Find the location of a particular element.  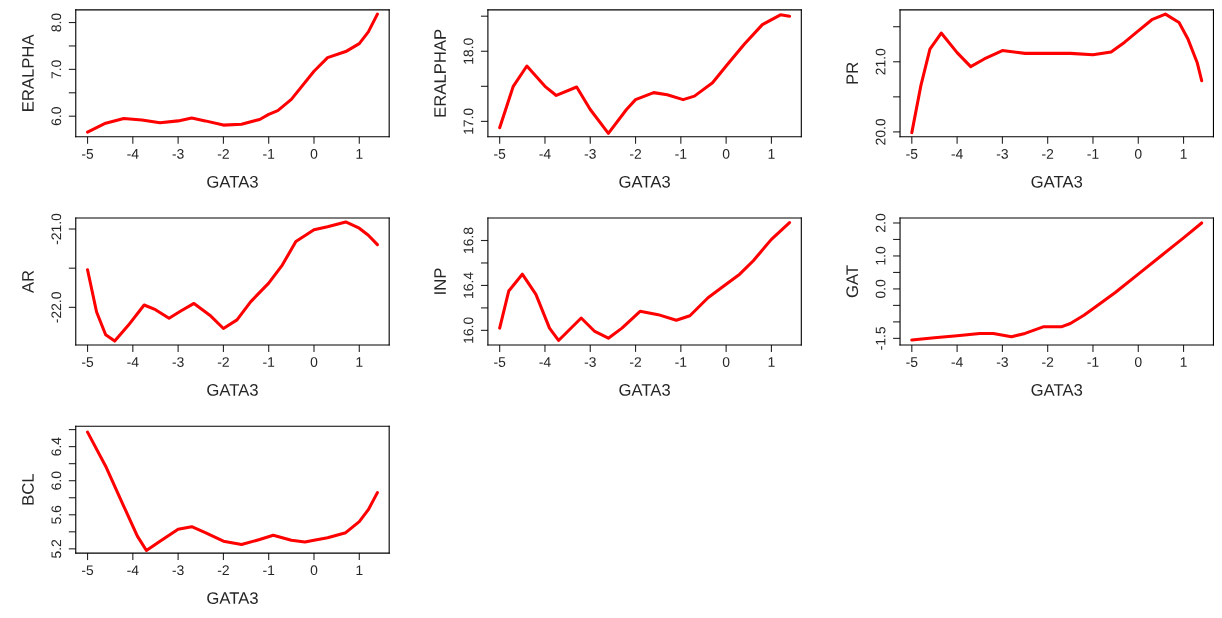

y-tick-label: 18.0 is located at coordinates (468, 51).